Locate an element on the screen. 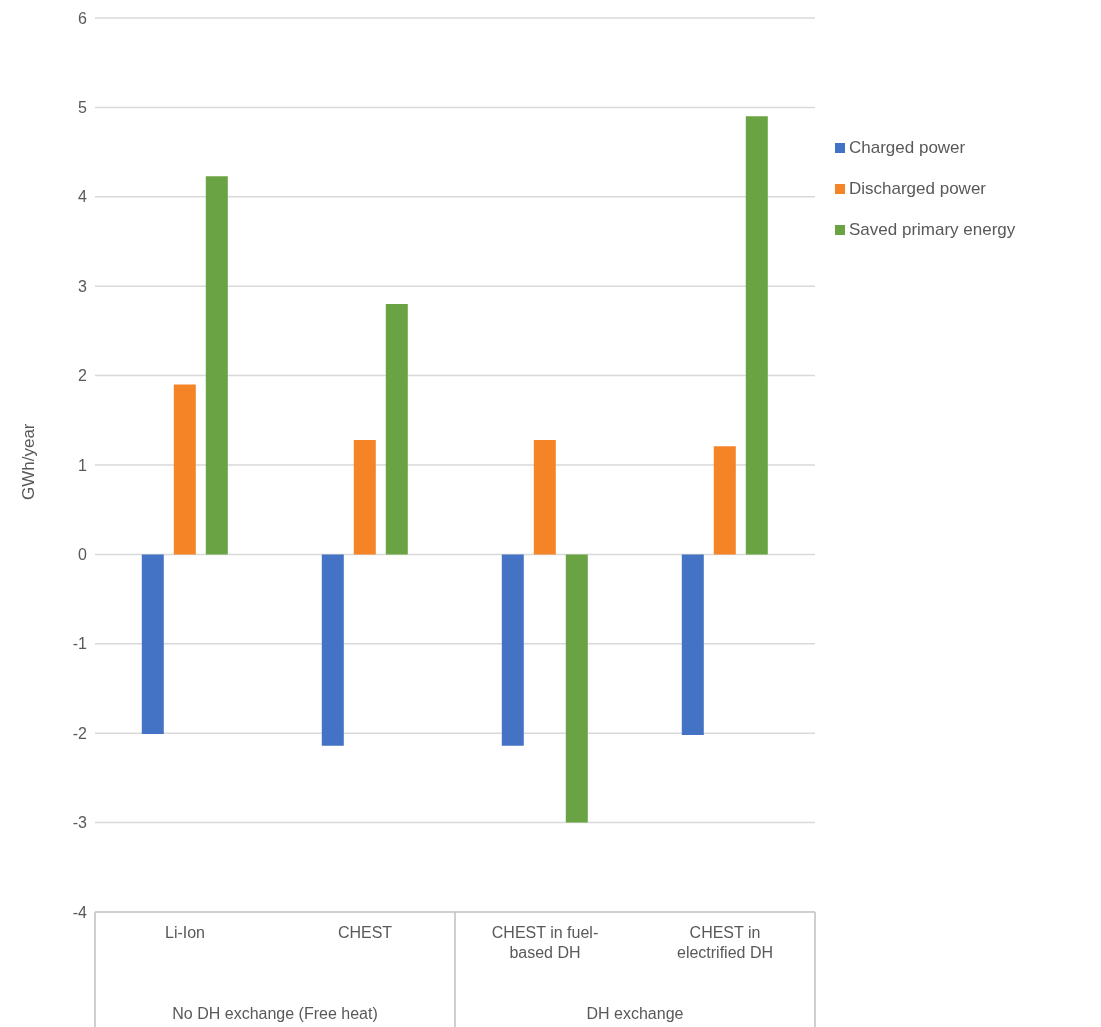 The width and height of the screenshot is (1101, 1027). y-tick-label: -3 is located at coordinates (80, 823).